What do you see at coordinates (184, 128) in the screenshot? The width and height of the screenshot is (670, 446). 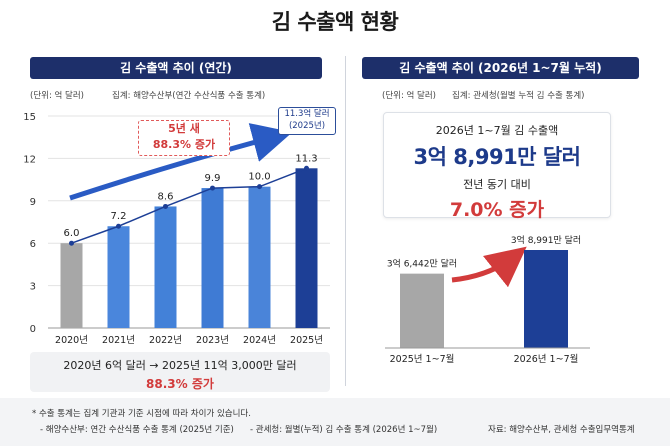 I see `growth-callout-line1: 5년 새` at bounding box center [184, 128].